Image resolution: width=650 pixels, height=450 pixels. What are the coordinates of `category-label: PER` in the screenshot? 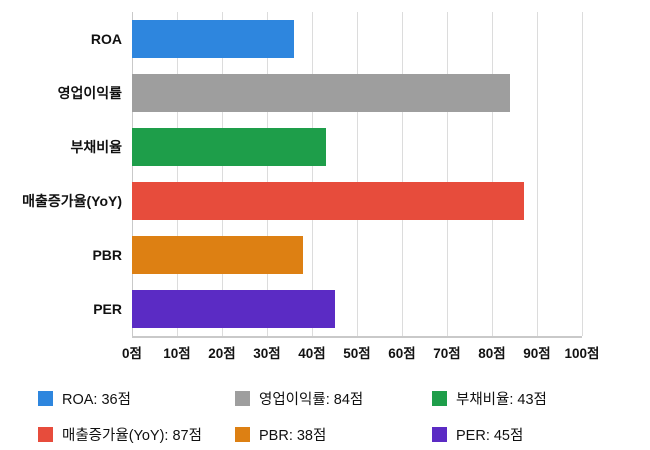 It's located at (107, 309).